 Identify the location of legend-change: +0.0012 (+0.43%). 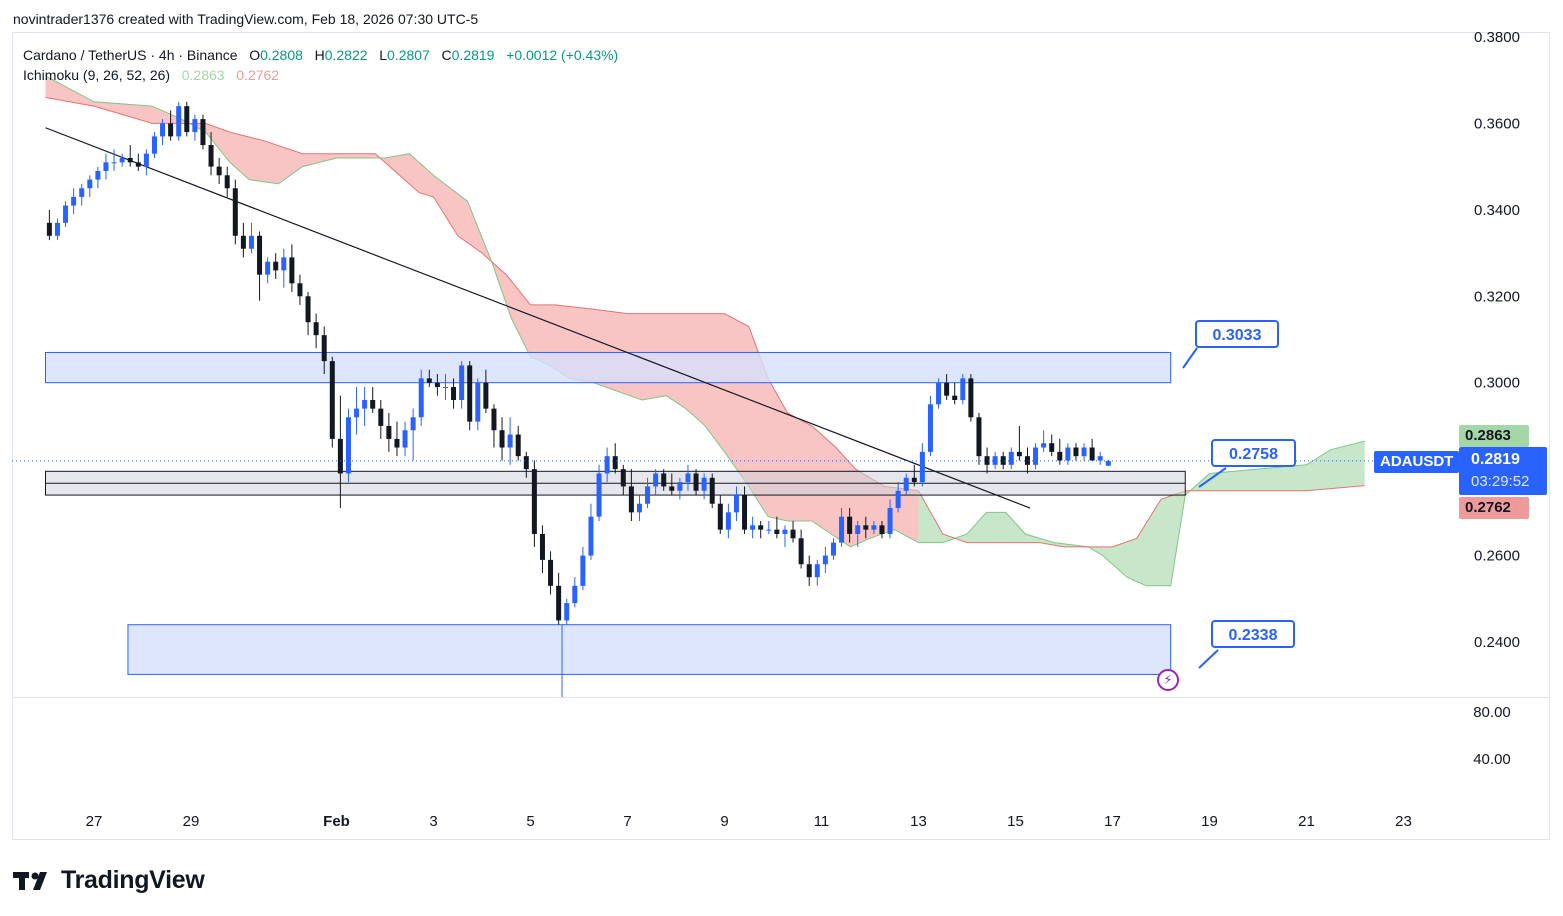
(562, 55).